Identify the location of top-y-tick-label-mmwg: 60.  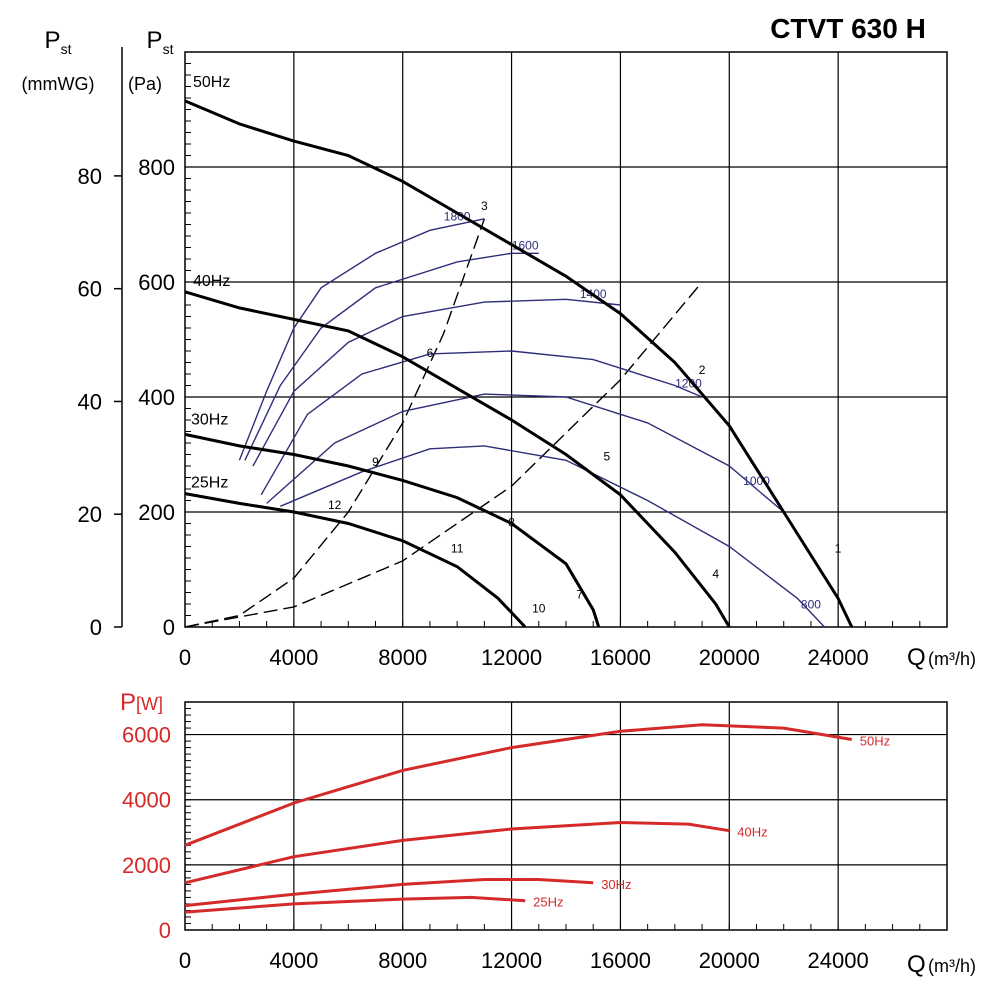
(90, 289).